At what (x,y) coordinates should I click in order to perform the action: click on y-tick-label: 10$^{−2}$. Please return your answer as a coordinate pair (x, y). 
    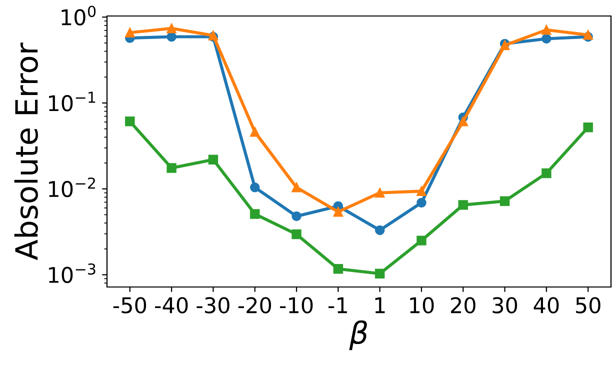
    Looking at the image, I should click on (72, 187).